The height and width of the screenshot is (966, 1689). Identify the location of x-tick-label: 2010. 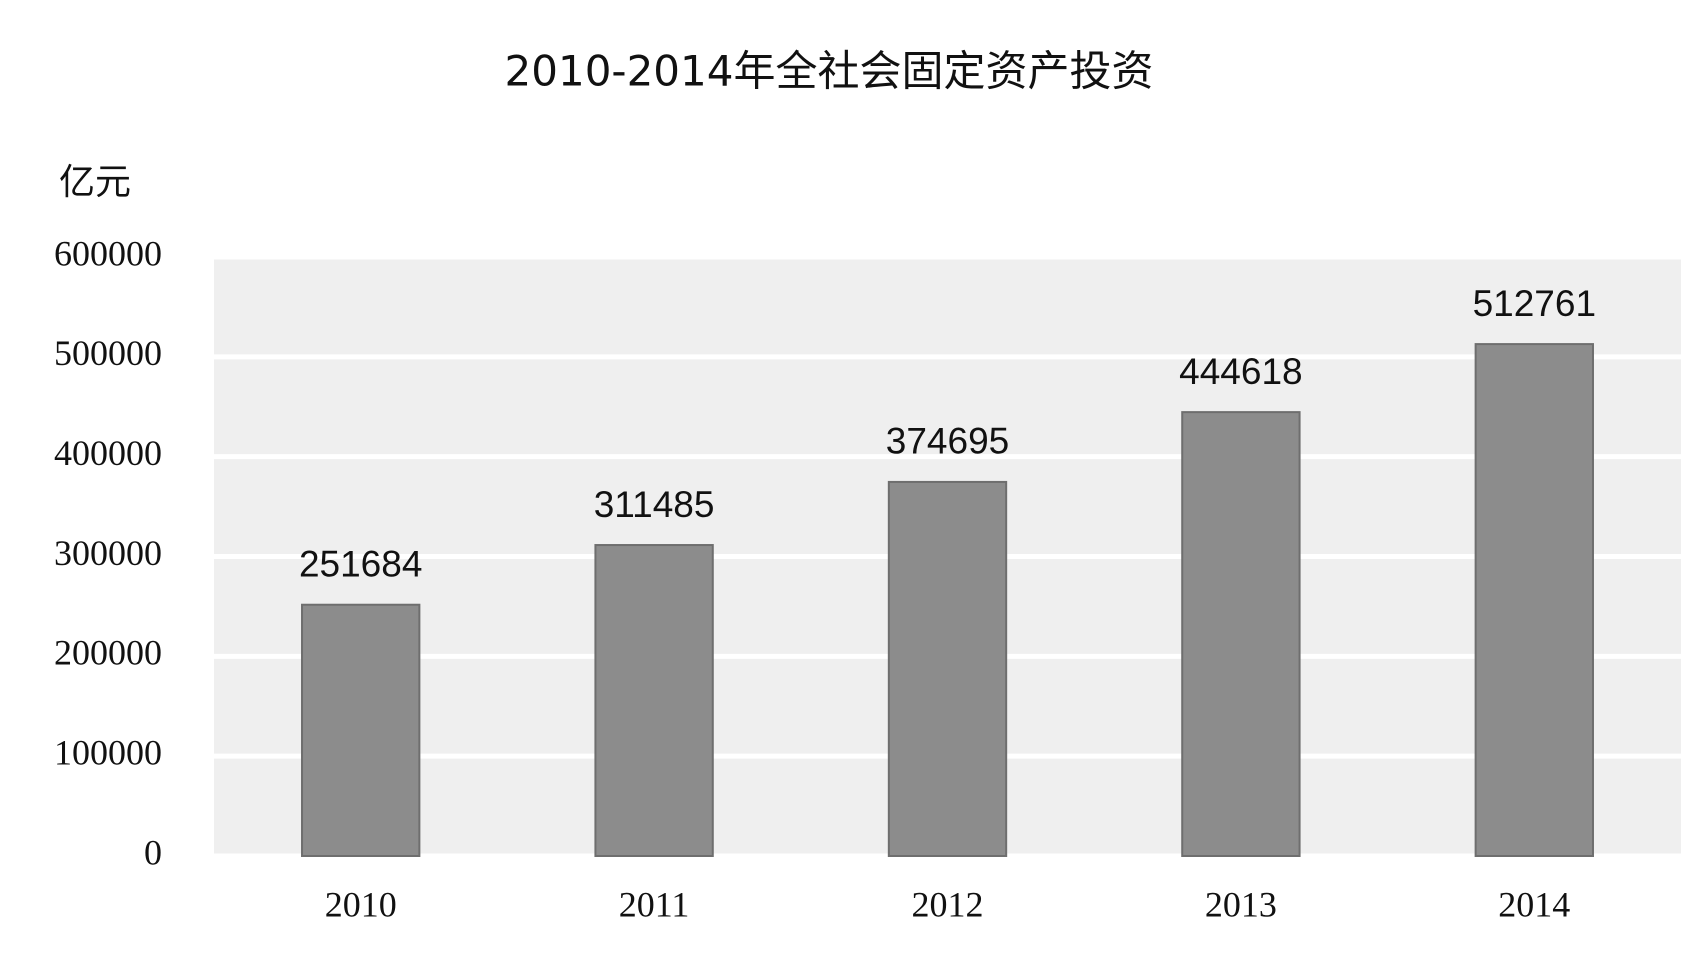
(361, 904).